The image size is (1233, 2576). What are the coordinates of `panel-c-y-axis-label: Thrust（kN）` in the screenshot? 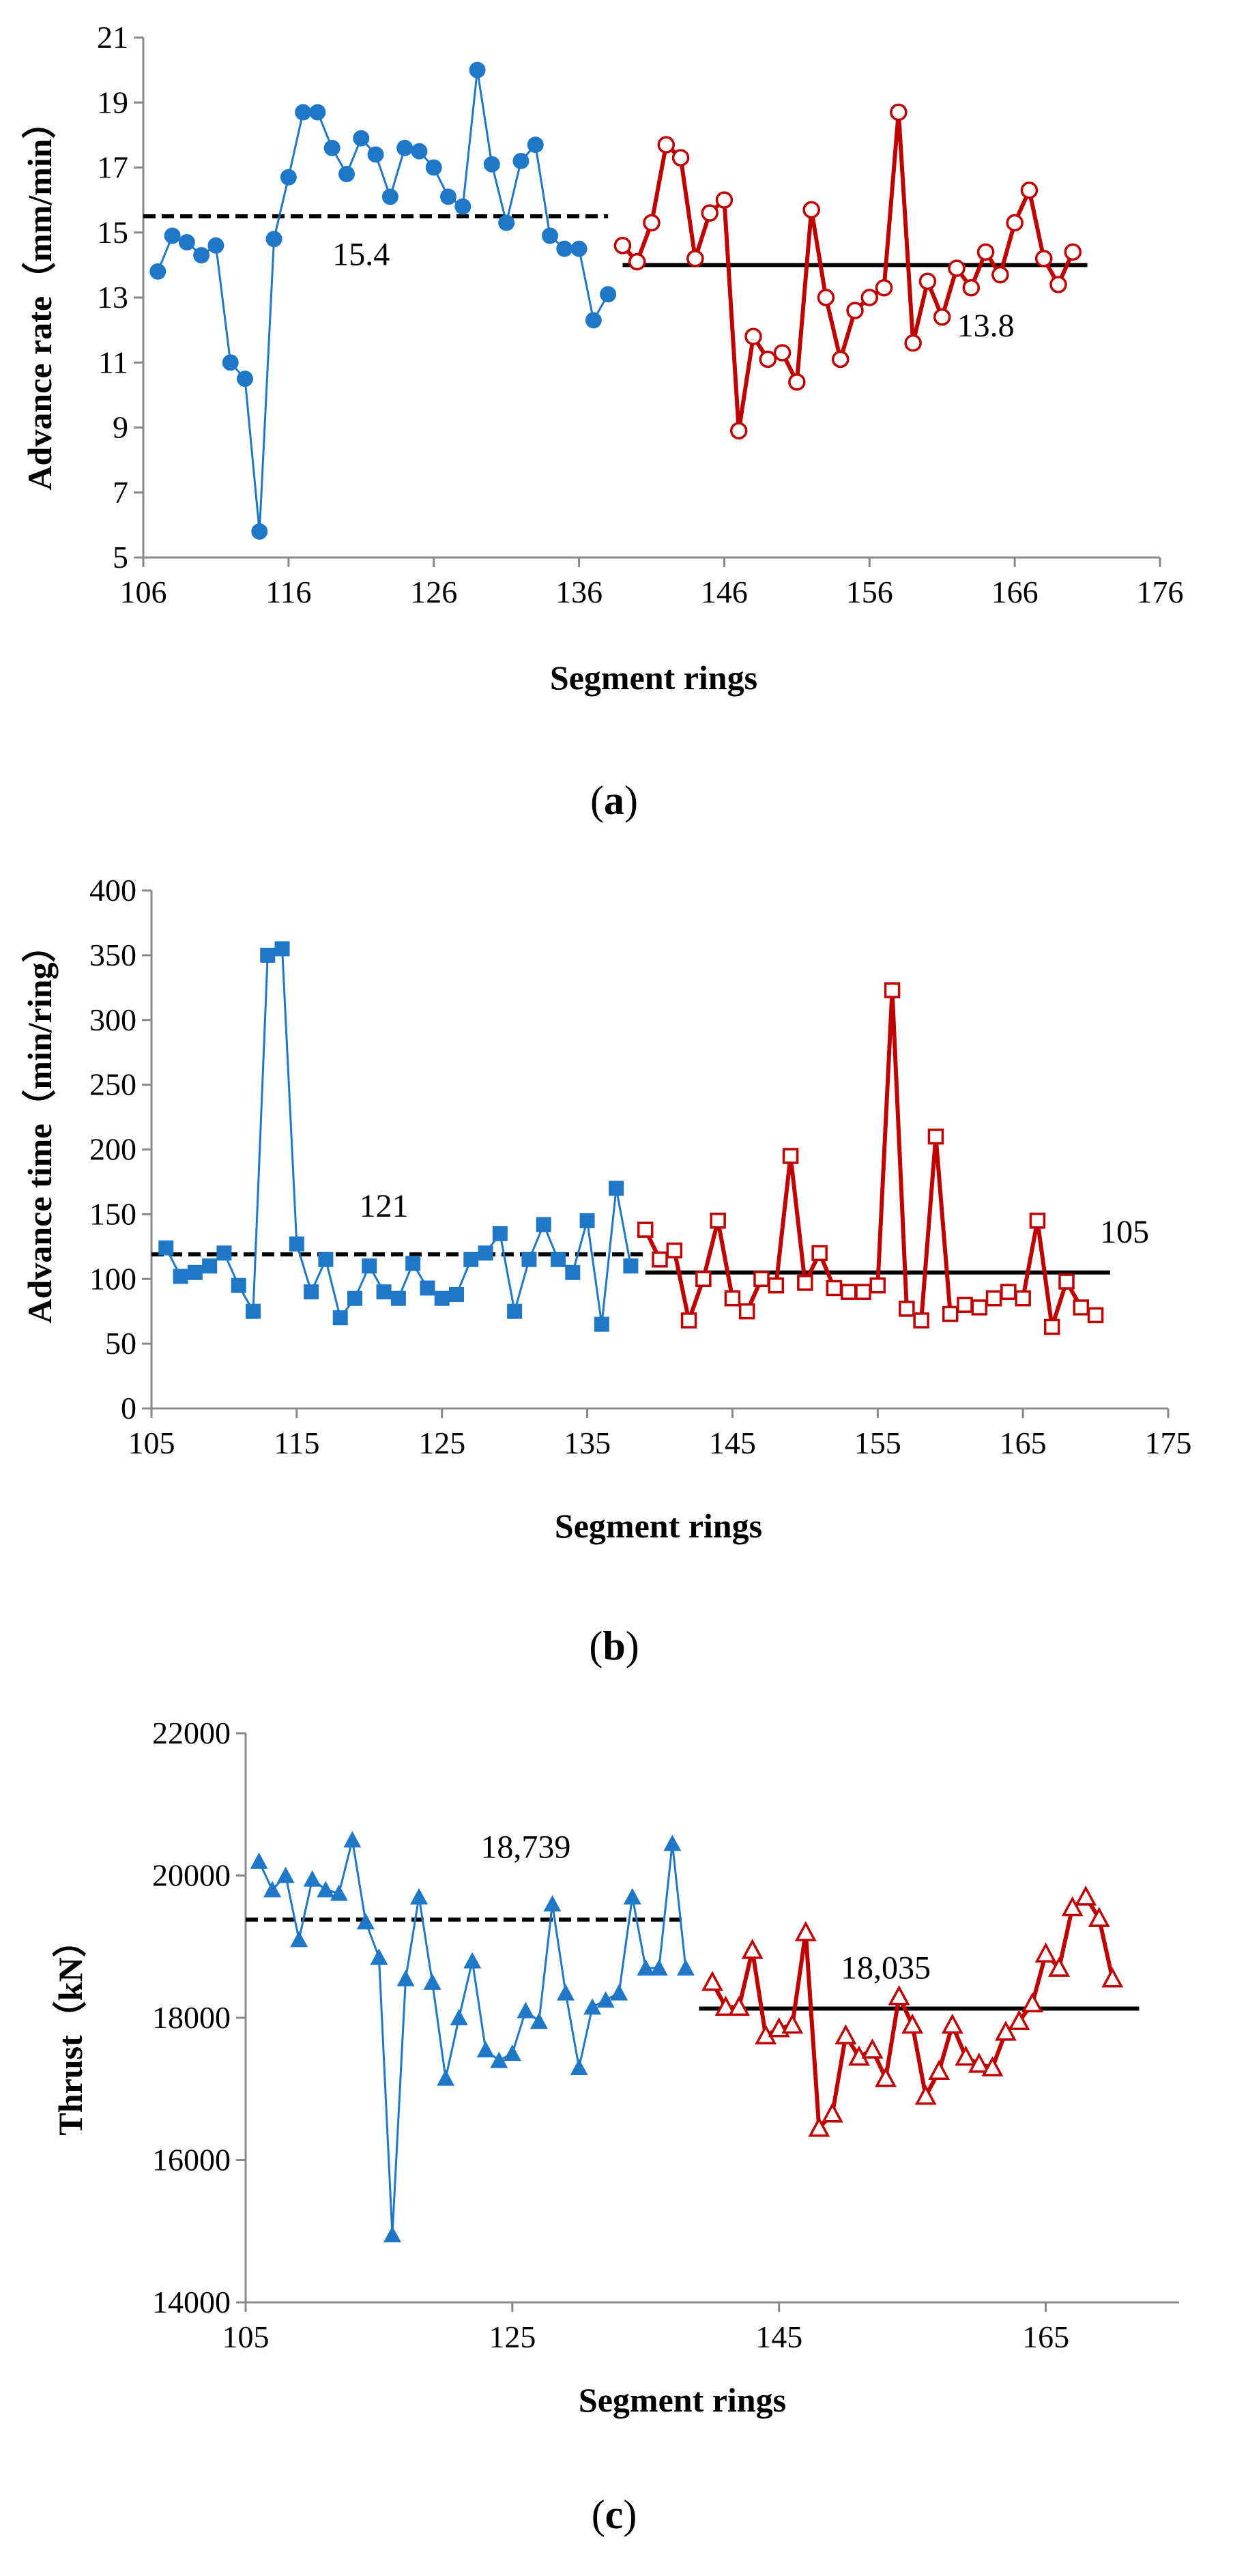 It's located at (70, 2029).